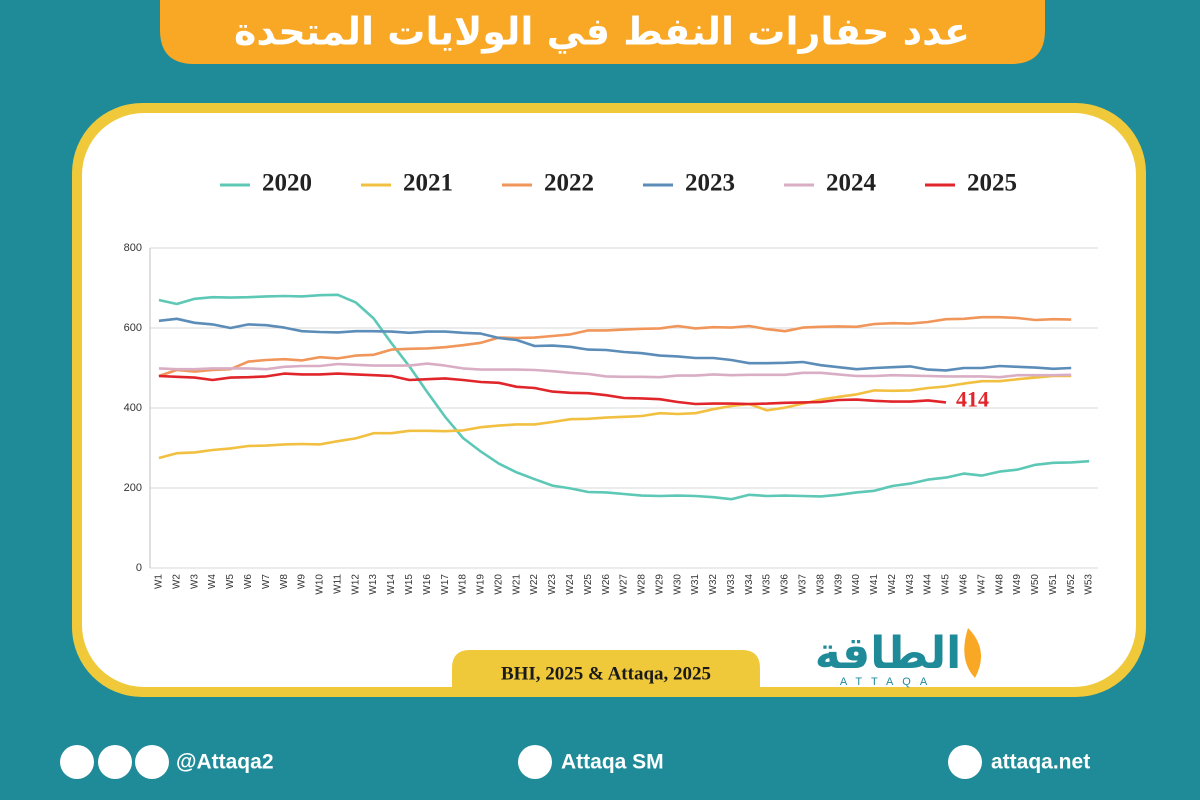 This screenshot has width=1200, height=800. I want to click on y-tick-label: 0, so click(139, 568).